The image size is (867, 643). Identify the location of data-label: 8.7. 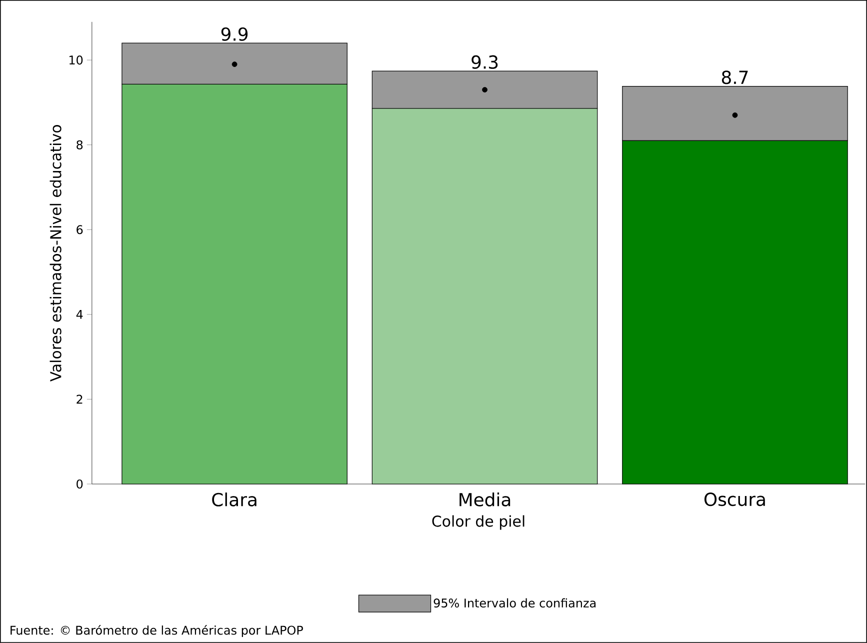
(735, 77).